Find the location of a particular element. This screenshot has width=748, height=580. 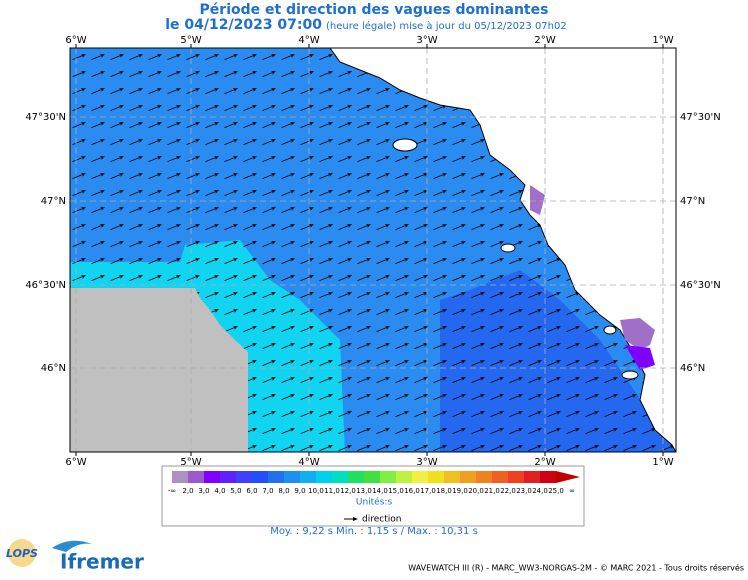

colorbar-label: 16,0 is located at coordinates (412, 491).